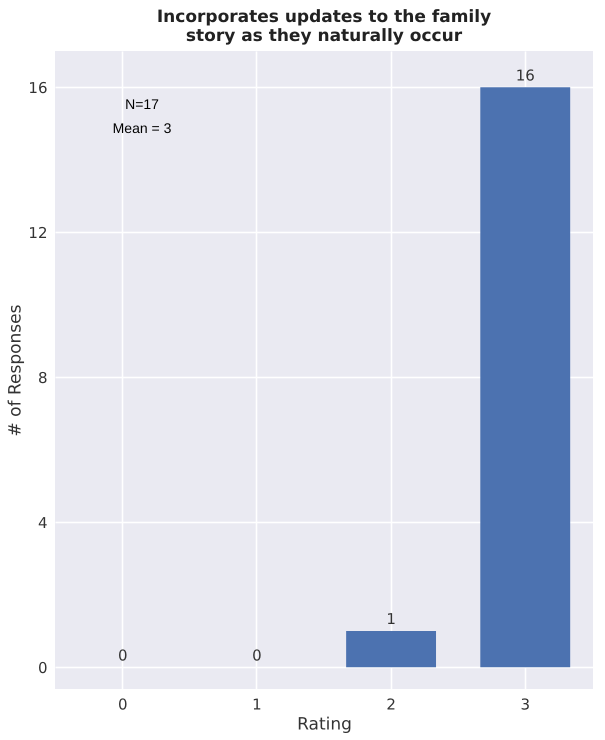  Describe the element at coordinates (324, 26) in the screenshot. I see `chart-title: Incorporates updates to the family story as they naturally occur` at that location.